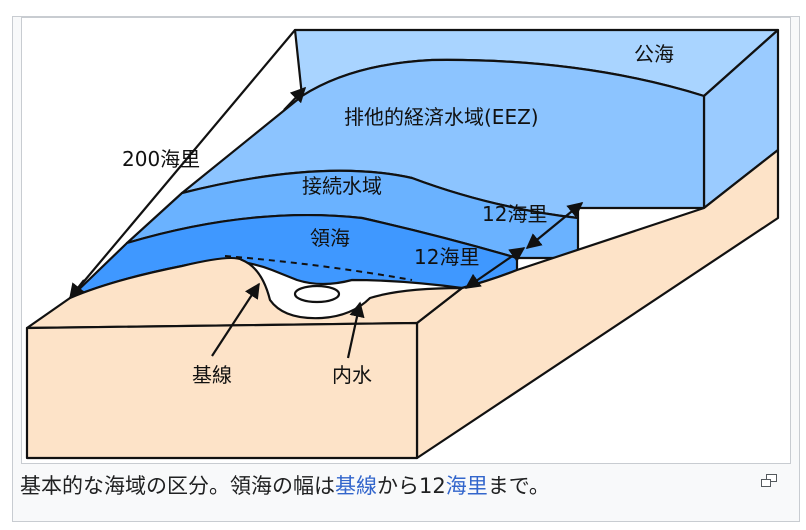 The image size is (806, 530). What do you see at coordinates (222, 390) in the screenshot?
I see `land-front-face` at bounding box center [222, 390].